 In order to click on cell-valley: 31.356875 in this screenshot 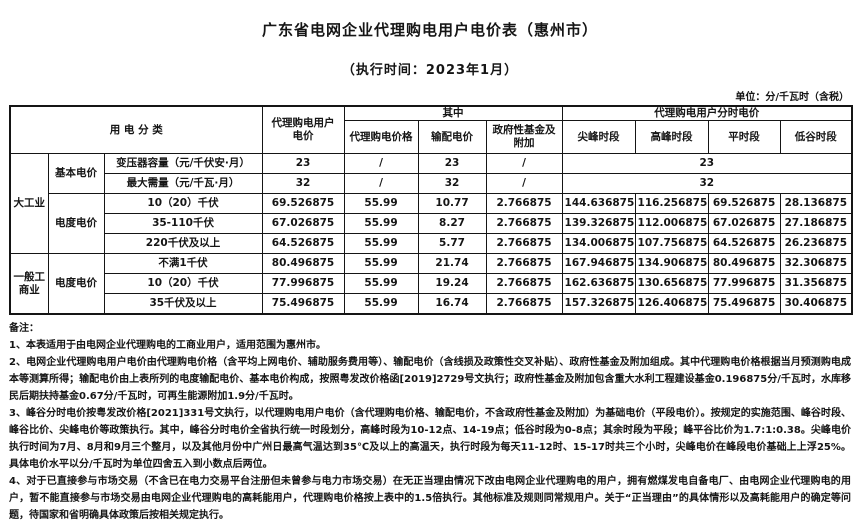, I will do `click(816, 284)`.